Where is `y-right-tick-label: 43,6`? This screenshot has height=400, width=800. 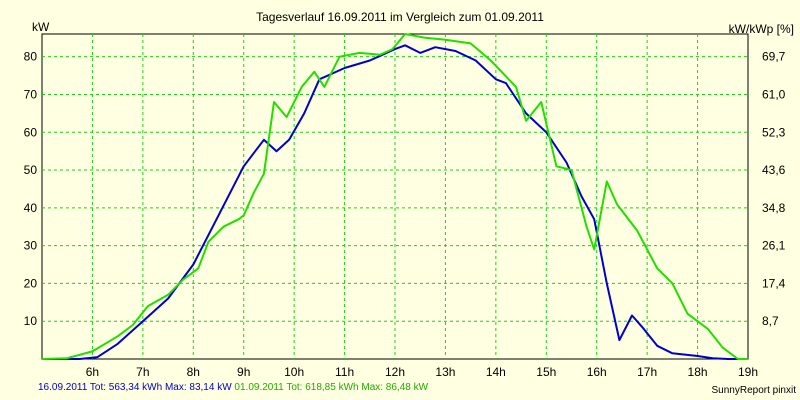
y-right-tick-label: 43,6 is located at coordinates (774, 170).